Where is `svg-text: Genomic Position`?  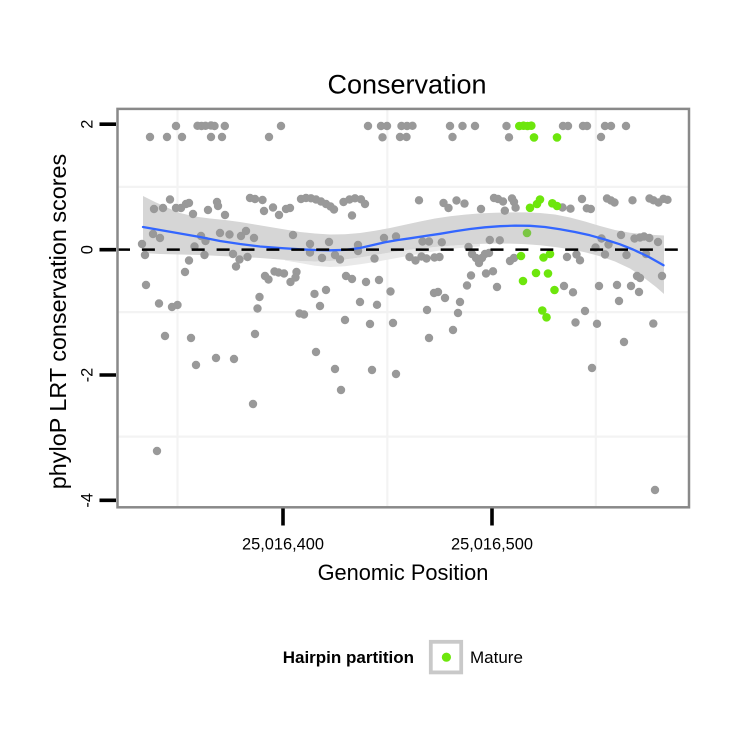
svg-text: Genomic Position is located at coordinates (403, 572).